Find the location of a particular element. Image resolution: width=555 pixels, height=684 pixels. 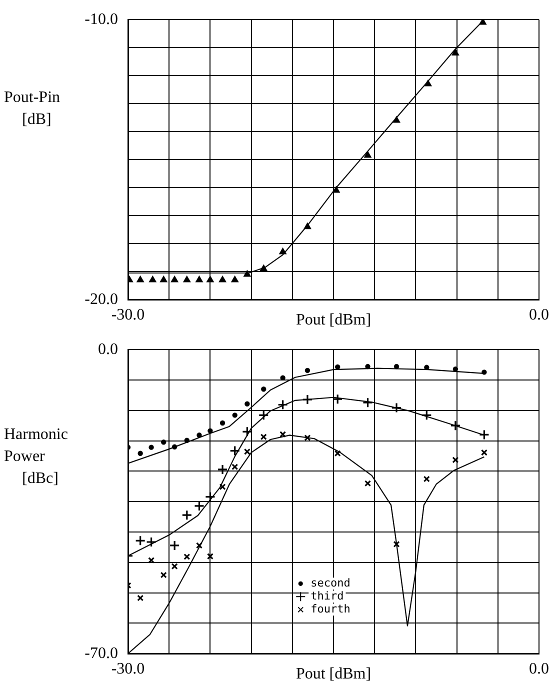

y-tick-label: -10.0 is located at coordinates (101, 19).